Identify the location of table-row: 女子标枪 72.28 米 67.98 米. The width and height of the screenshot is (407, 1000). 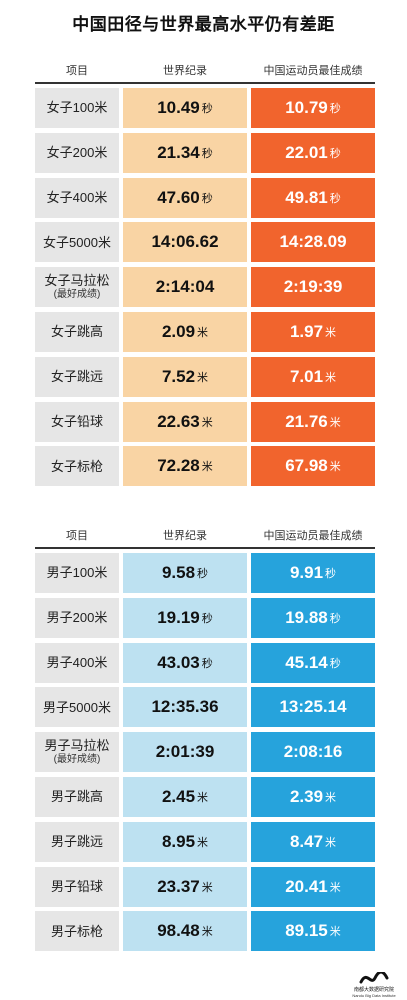
(205, 466).